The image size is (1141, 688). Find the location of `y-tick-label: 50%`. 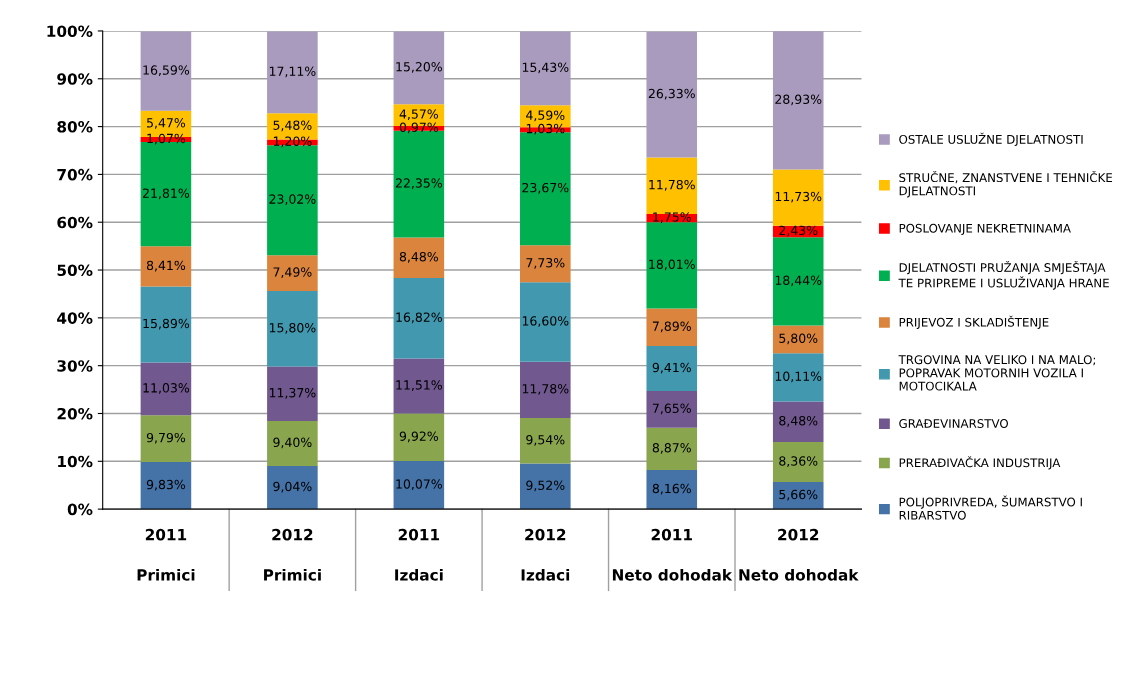

y-tick-label: 50% is located at coordinates (75, 270).